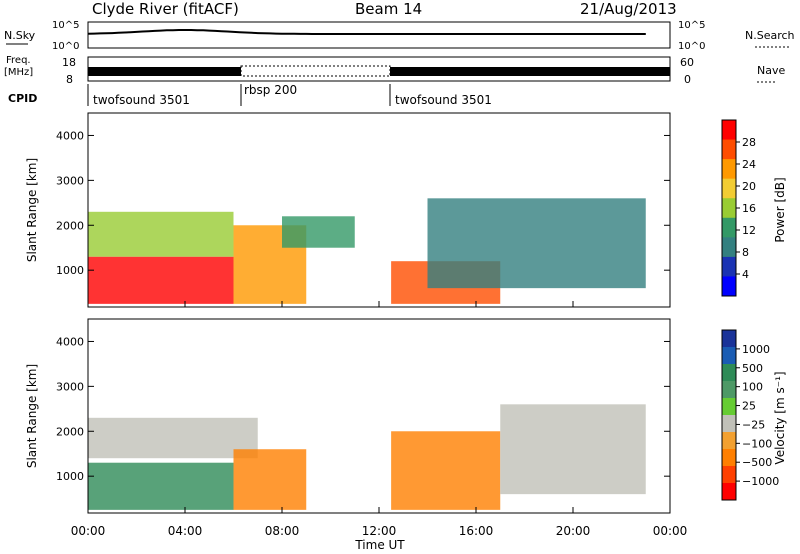 This screenshot has width=800, height=554. I want to click on power-ytick-label-2: 3000, so click(70, 180).